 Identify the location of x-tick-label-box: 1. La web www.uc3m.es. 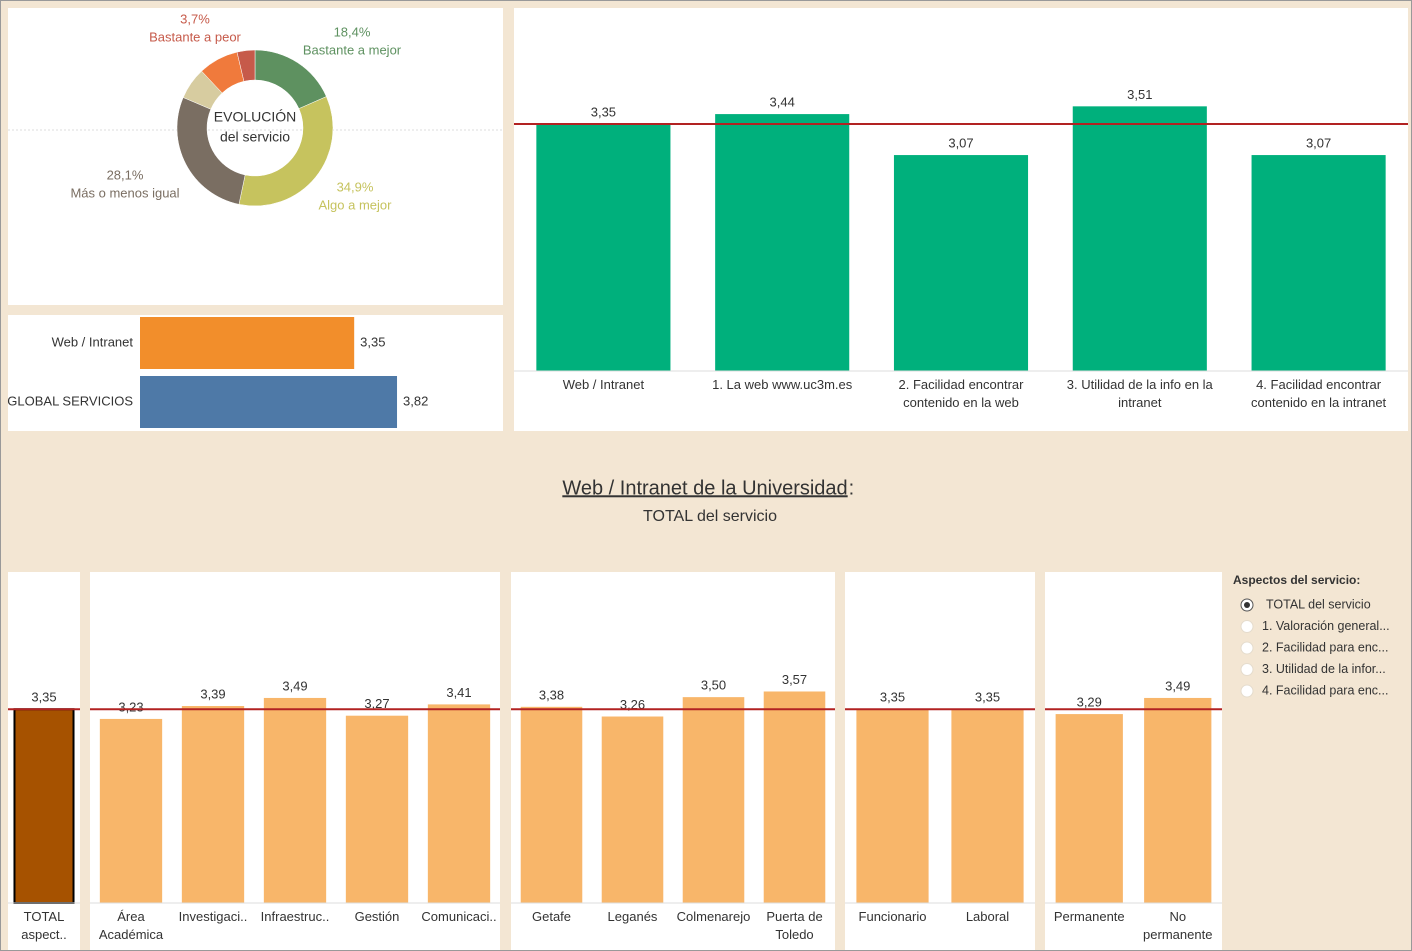
(782, 384).